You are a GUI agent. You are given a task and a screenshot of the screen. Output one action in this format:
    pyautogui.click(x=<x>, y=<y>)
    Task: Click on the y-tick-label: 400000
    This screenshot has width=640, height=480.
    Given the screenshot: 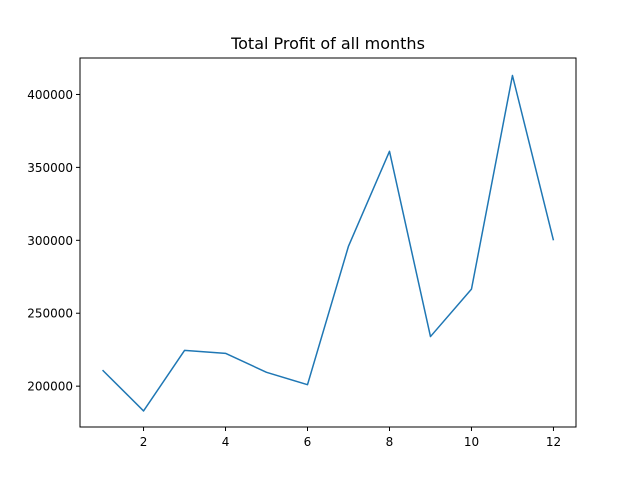 What is the action you would take?
    pyautogui.click(x=50, y=95)
    